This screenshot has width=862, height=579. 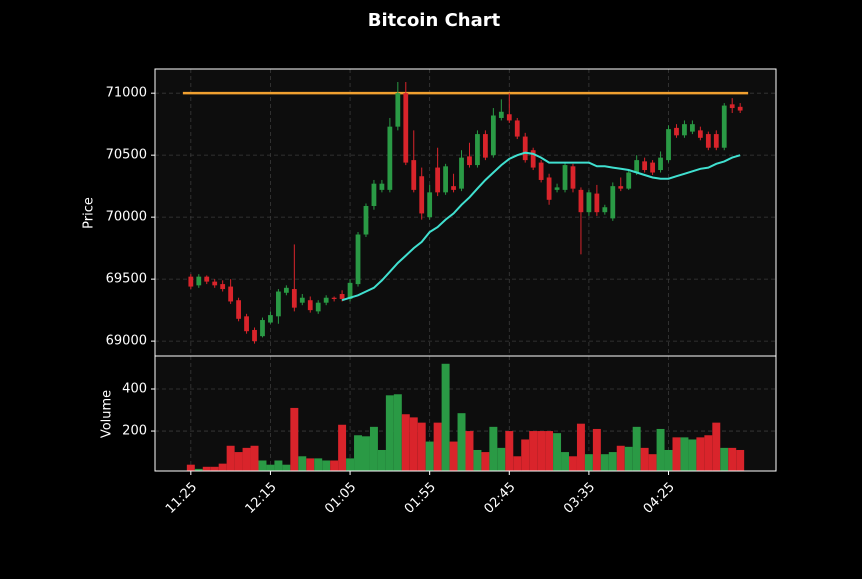 I want to click on x-tick-label: 01:05, so click(x=340, y=498).